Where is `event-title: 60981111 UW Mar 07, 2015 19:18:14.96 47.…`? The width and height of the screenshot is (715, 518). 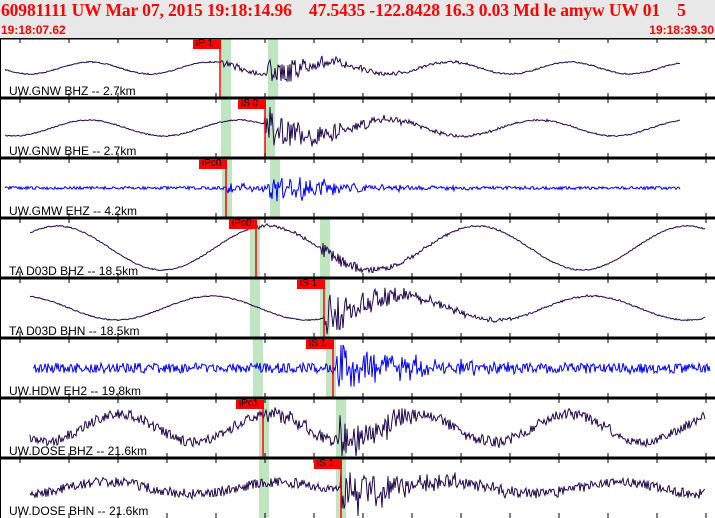 event-title: 60981111 UW Mar 07, 2015 19:18:14.96 47.… is located at coordinates (343, 10).